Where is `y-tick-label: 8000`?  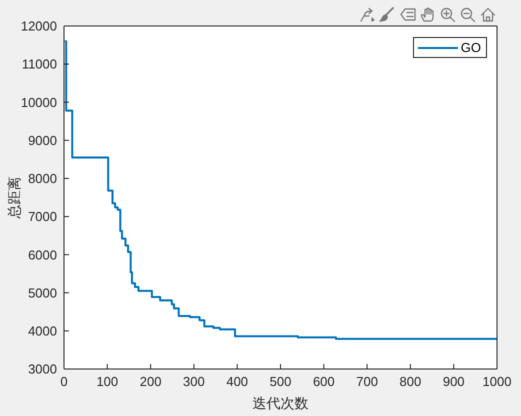
y-tick-label: 8000 is located at coordinates (42, 178).